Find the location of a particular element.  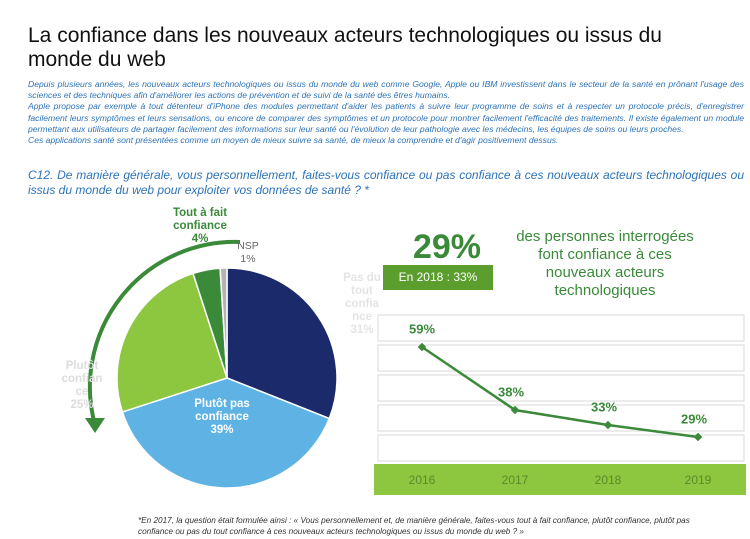

arrow is located at coordinates (164, 332).